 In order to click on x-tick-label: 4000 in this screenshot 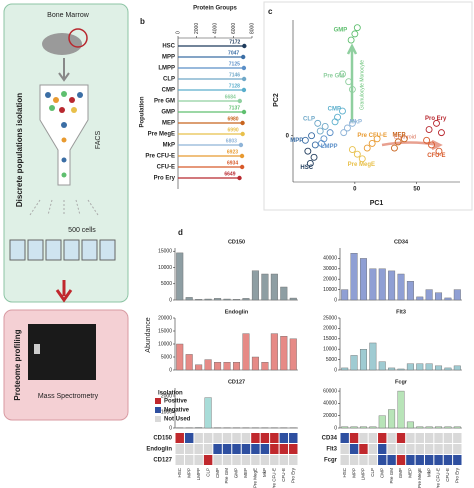, I will do `click(215, 28)`.